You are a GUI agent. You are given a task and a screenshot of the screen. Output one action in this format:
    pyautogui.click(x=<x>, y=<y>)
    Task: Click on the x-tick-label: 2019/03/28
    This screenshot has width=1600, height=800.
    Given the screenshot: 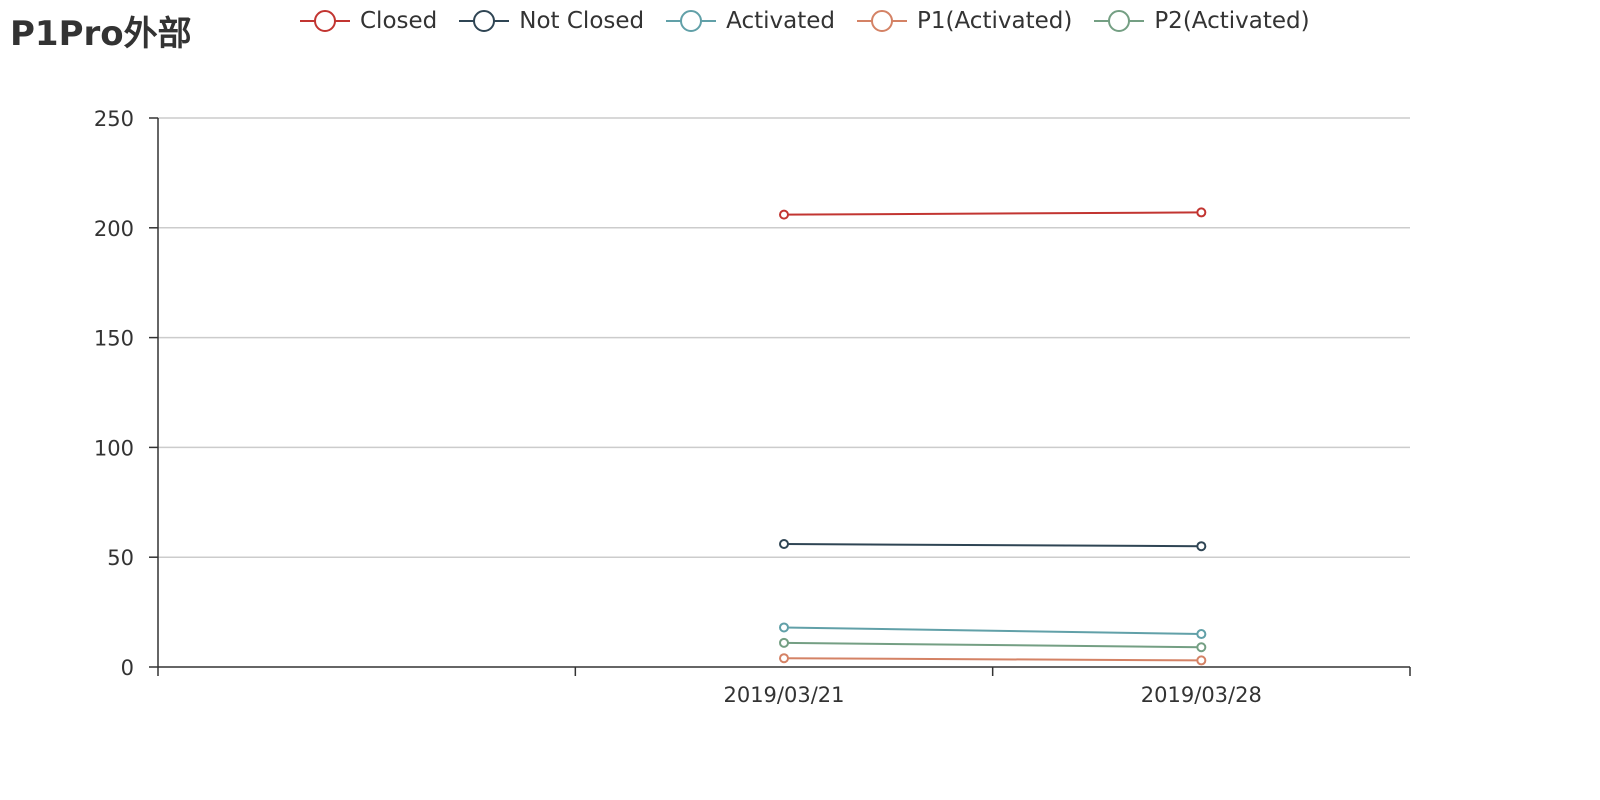 What is the action you would take?
    pyautogui.click(x=1201, y=695)
    